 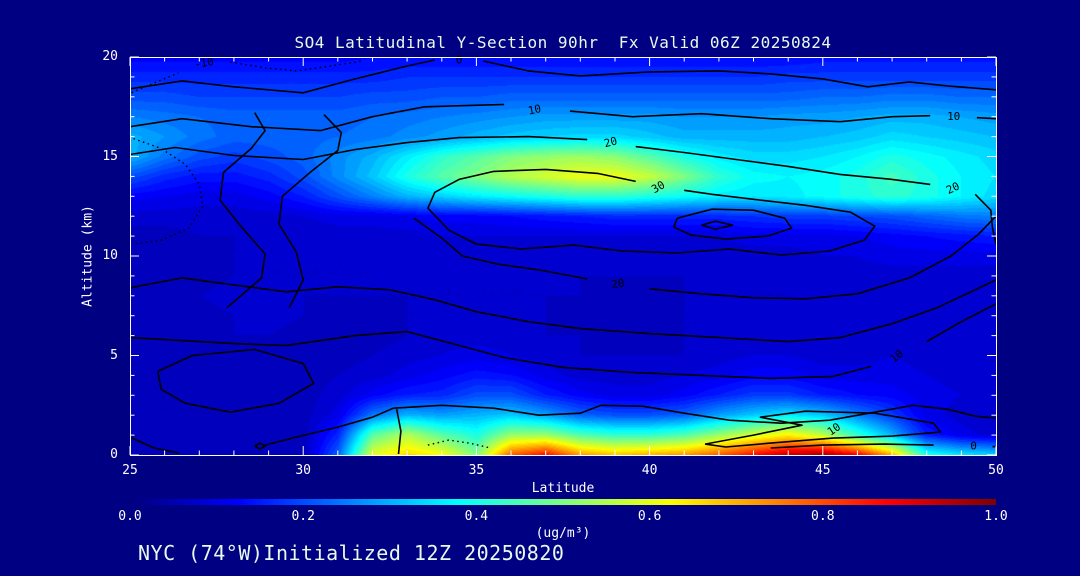 What do you see at coordinates (996, 470) in the screenshot?
I see `x-tick-label: 50` at bounding box center [996, 470].